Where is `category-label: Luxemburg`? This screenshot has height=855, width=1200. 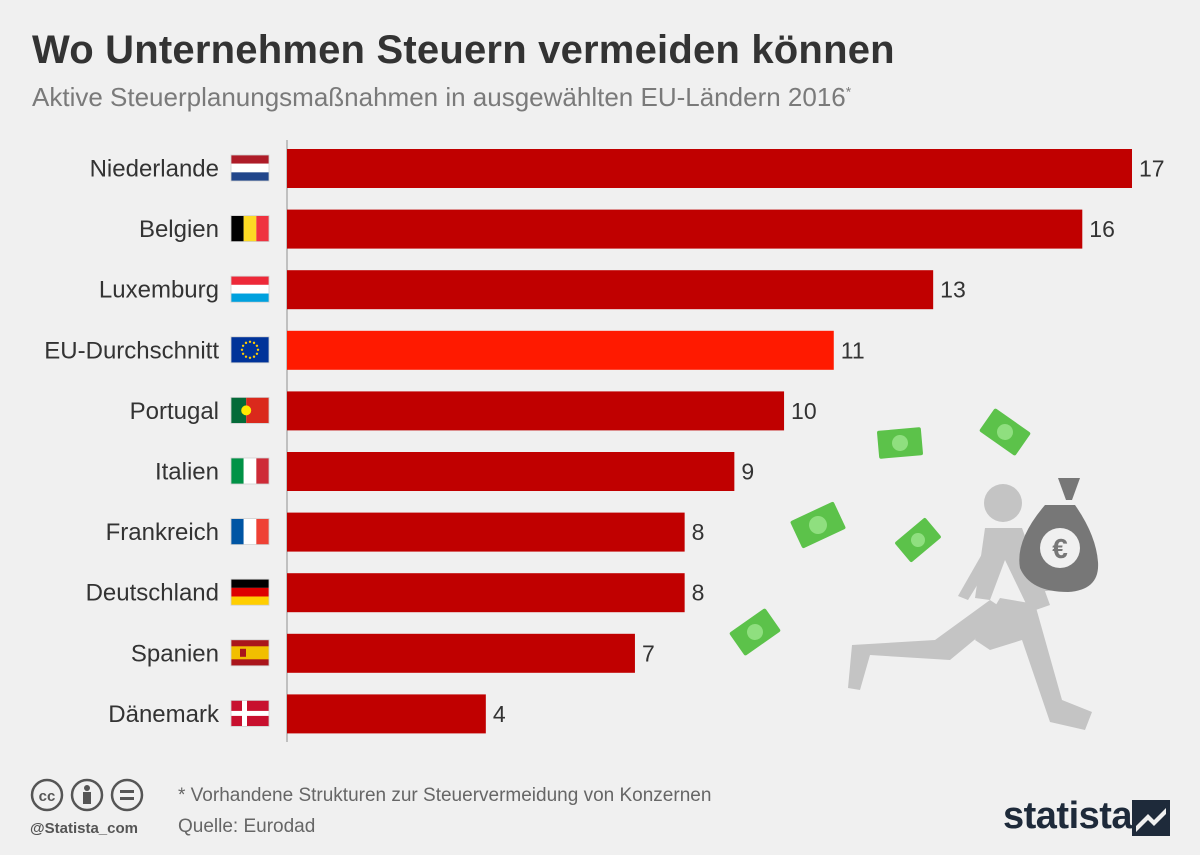
category-label: Luxemburg is located at coordinates (159, 290).